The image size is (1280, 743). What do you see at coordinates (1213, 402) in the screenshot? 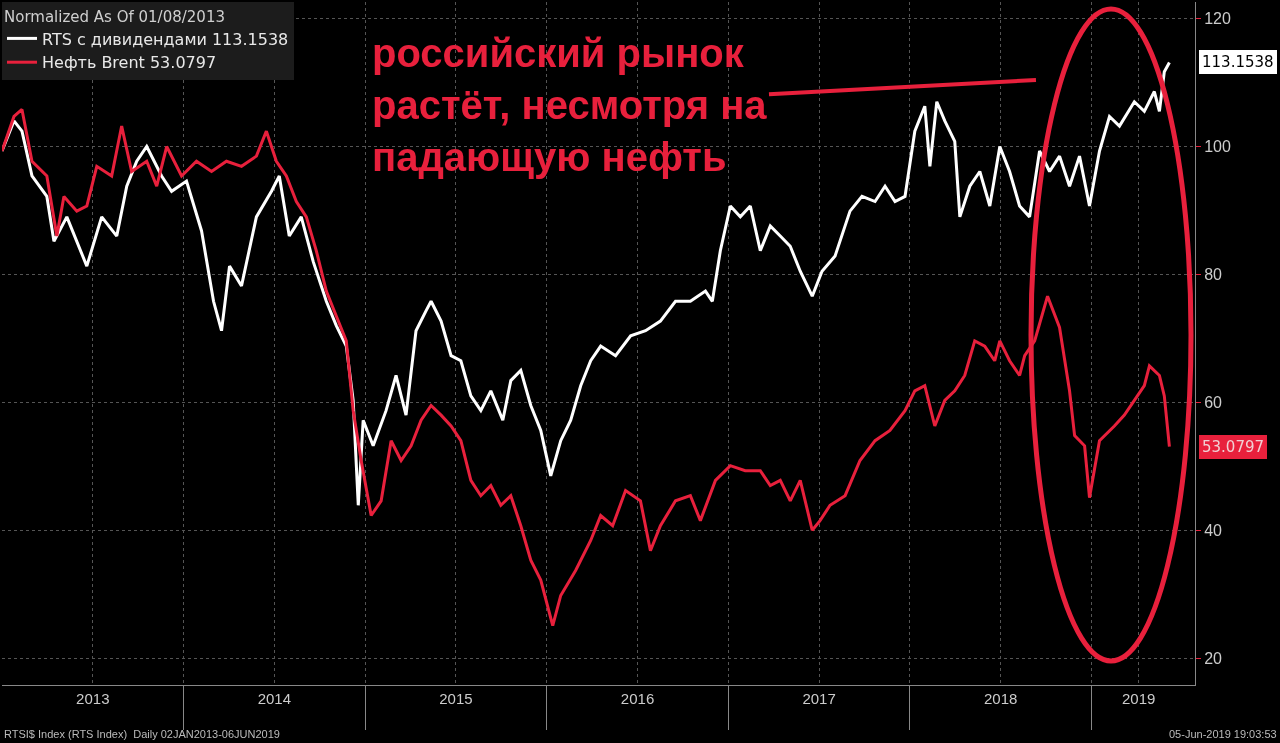
I see `y-tick-label: 60` at bounding box center [1213, 402].